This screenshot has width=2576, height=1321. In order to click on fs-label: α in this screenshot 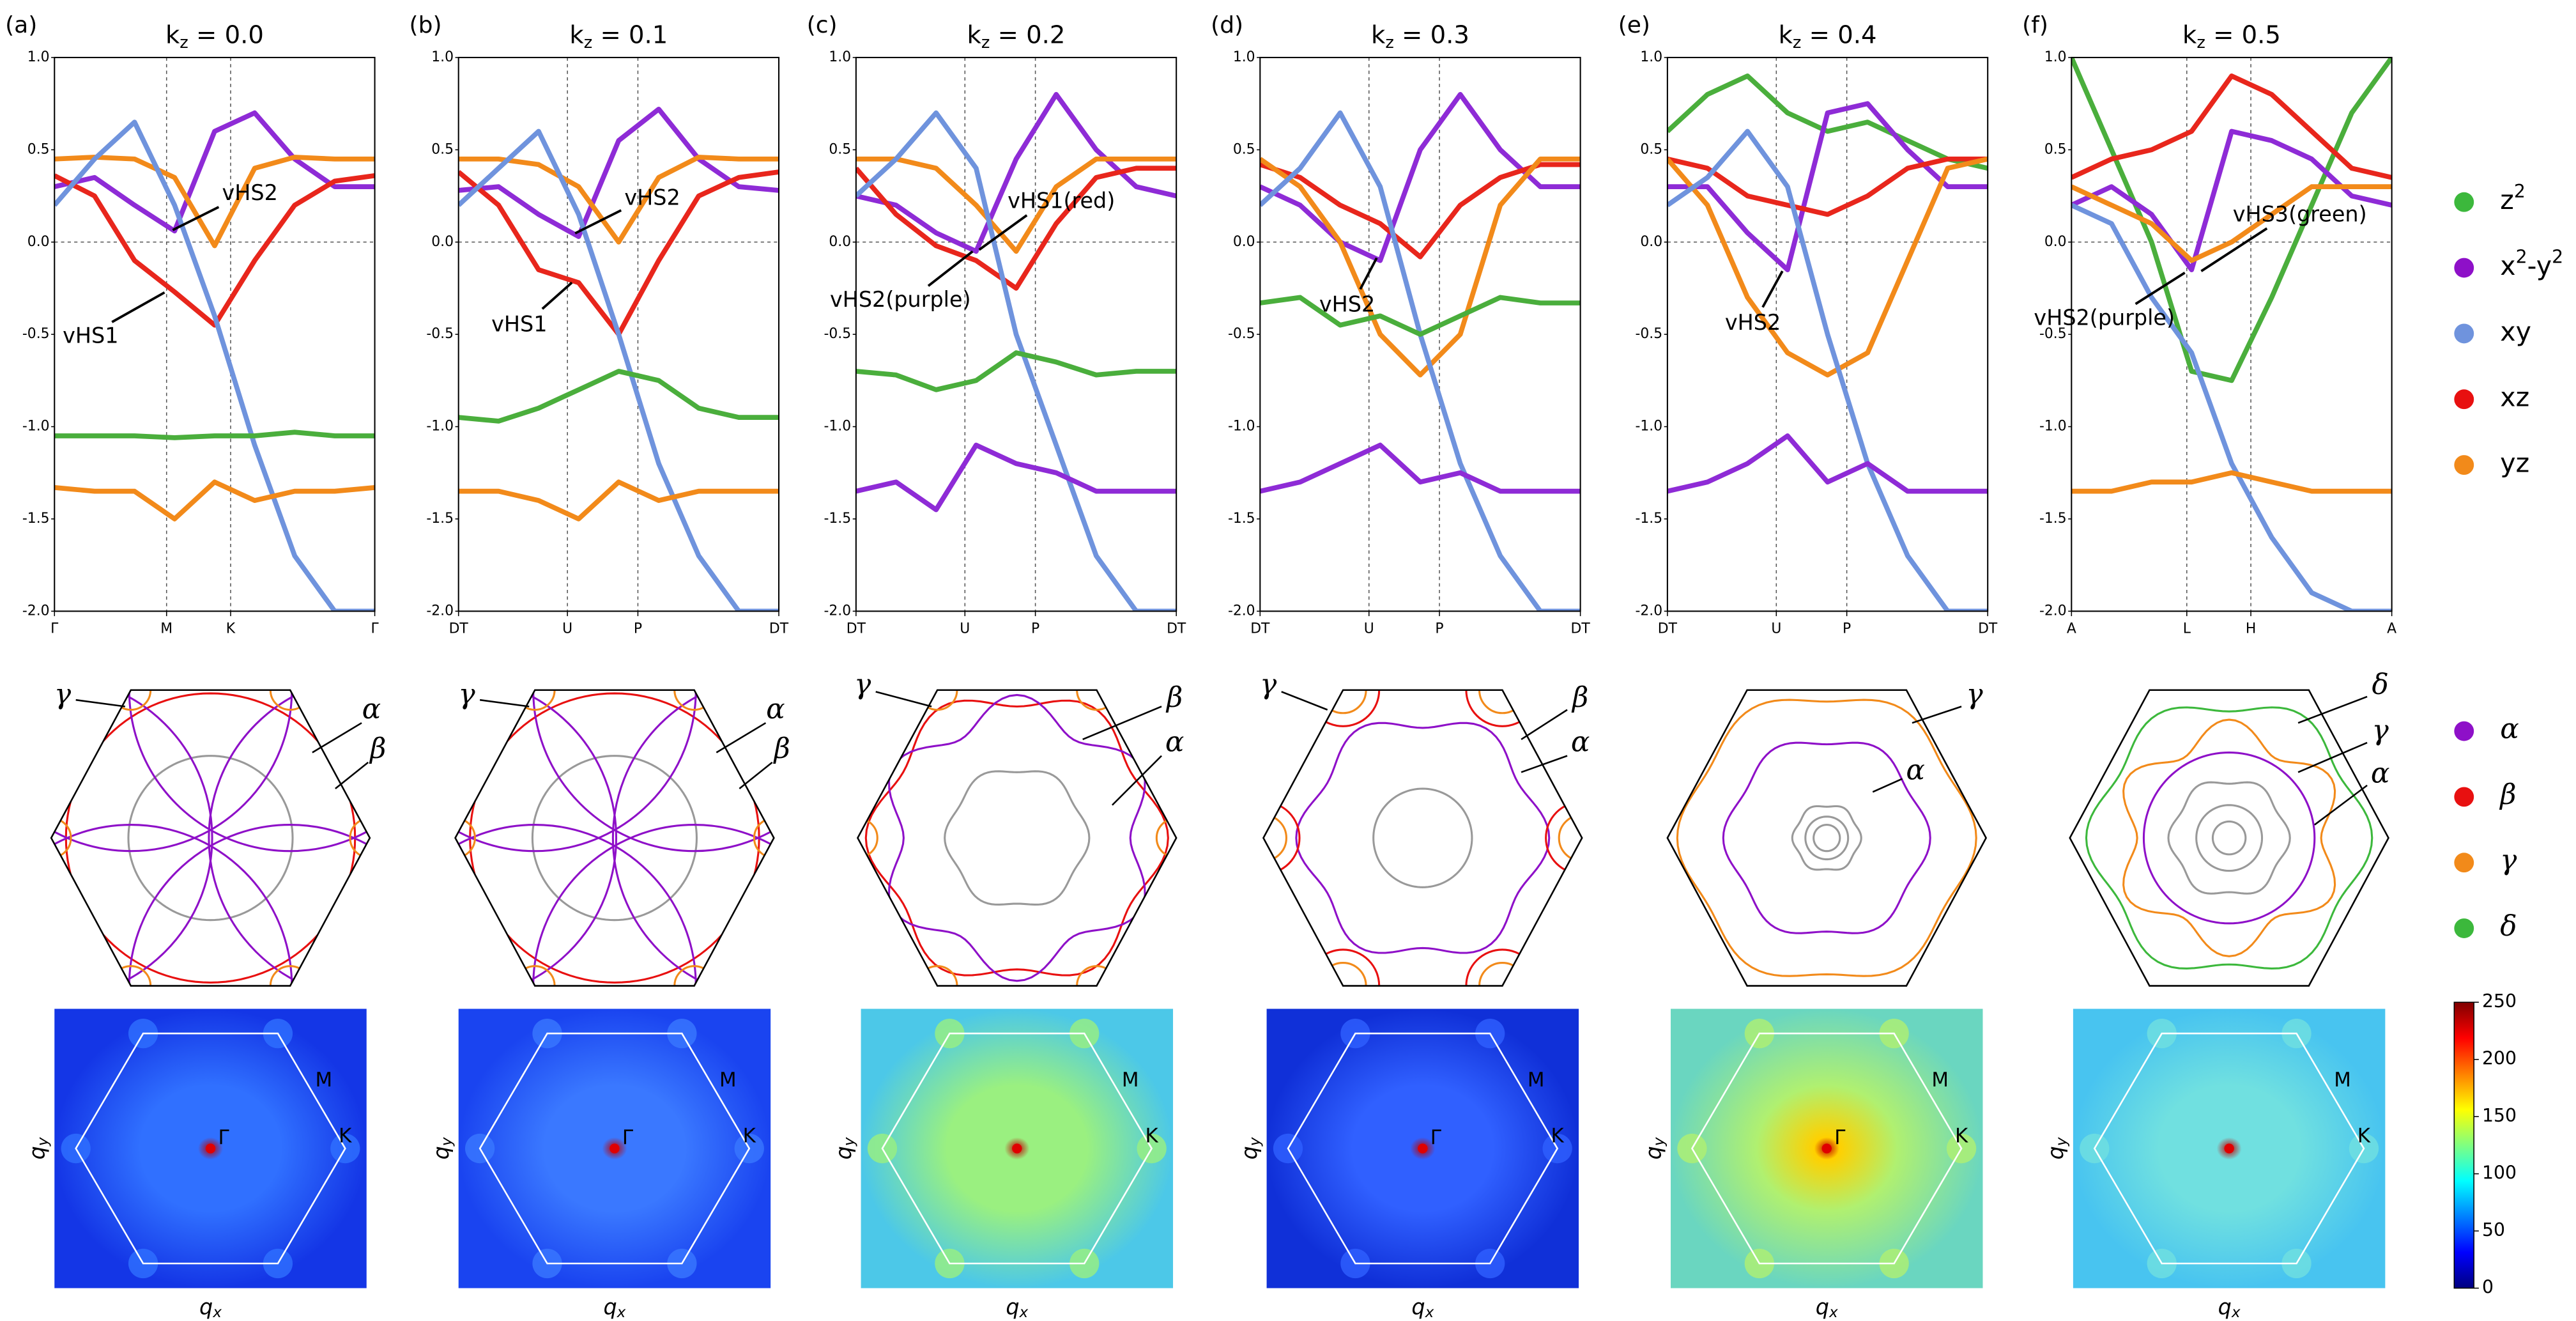, I will do `click(1915, 769)`.